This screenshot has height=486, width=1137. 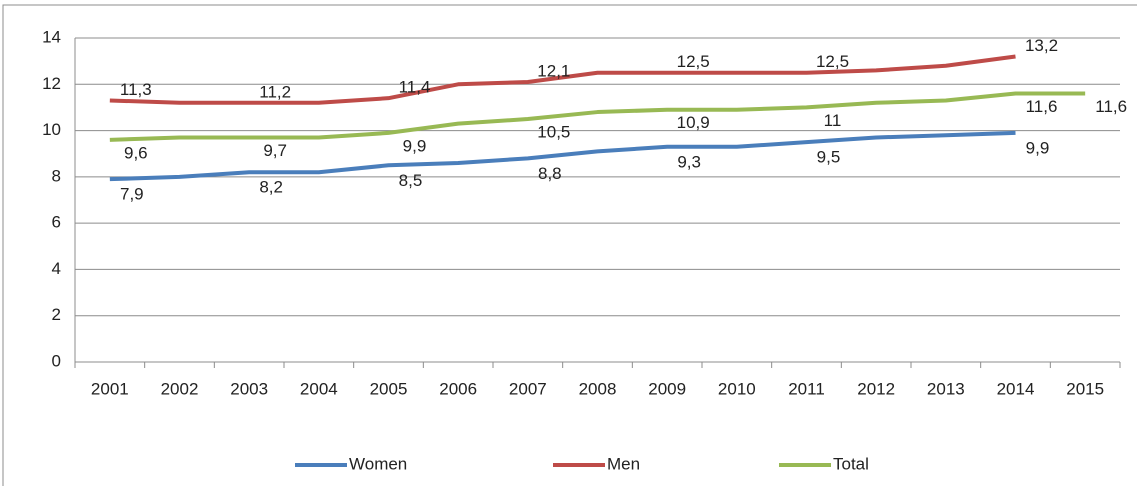 What do you see at coordinates (415, 87) in the screenshot?
I see `value-label: 11,4` at bounding box center [415, 87].